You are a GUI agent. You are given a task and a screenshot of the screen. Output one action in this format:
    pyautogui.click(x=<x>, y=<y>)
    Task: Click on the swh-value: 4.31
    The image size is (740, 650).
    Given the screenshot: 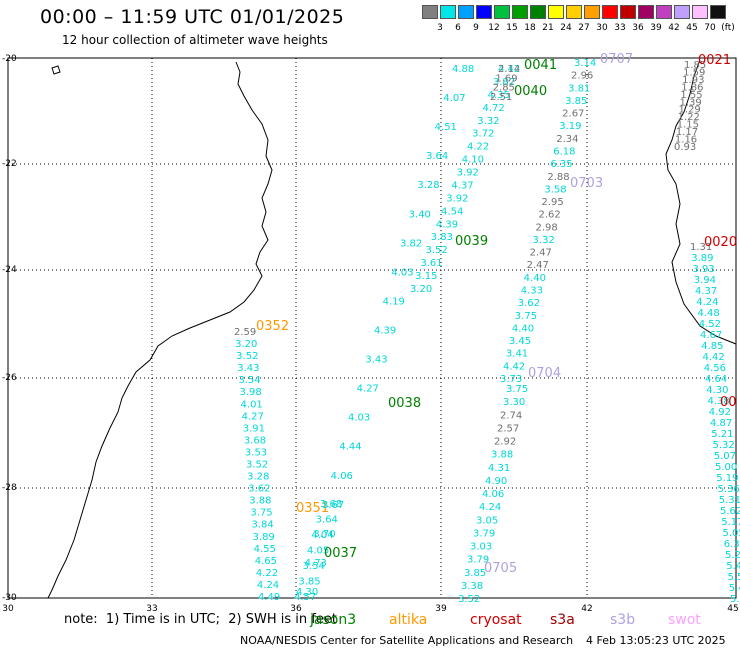 What is the action you would take?
    pyautogui.click(x=499, y=468)
    